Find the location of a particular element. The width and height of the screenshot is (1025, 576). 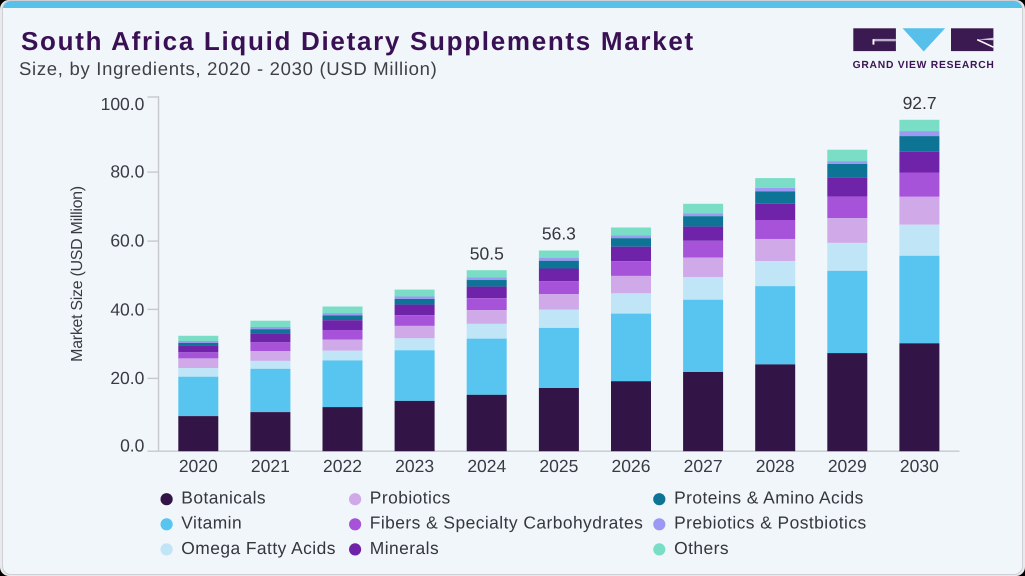

svg-text: 2024 is located at coordinates (486, 466).